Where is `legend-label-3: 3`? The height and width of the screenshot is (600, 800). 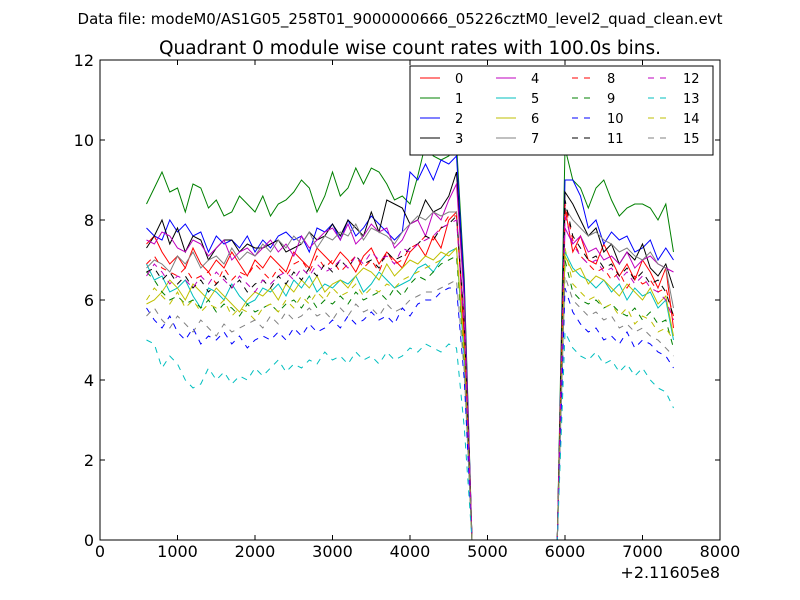 legend-label-3: 3 is located at coordinates (459, 139).